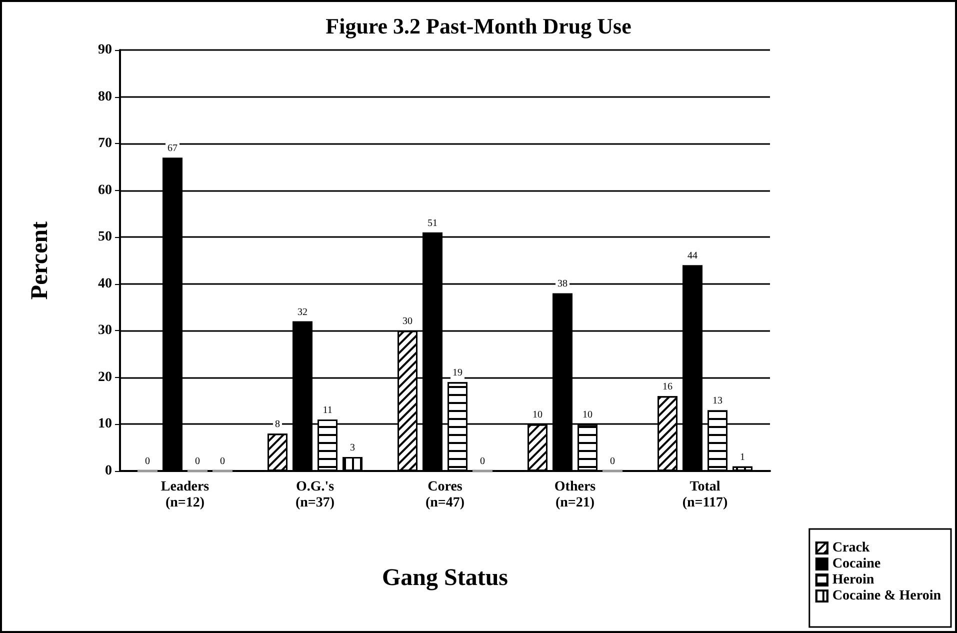 The width and height of the screenshot is (957, 633). I want to click on x-tick-label: Total (n=117), so click(705, 495).